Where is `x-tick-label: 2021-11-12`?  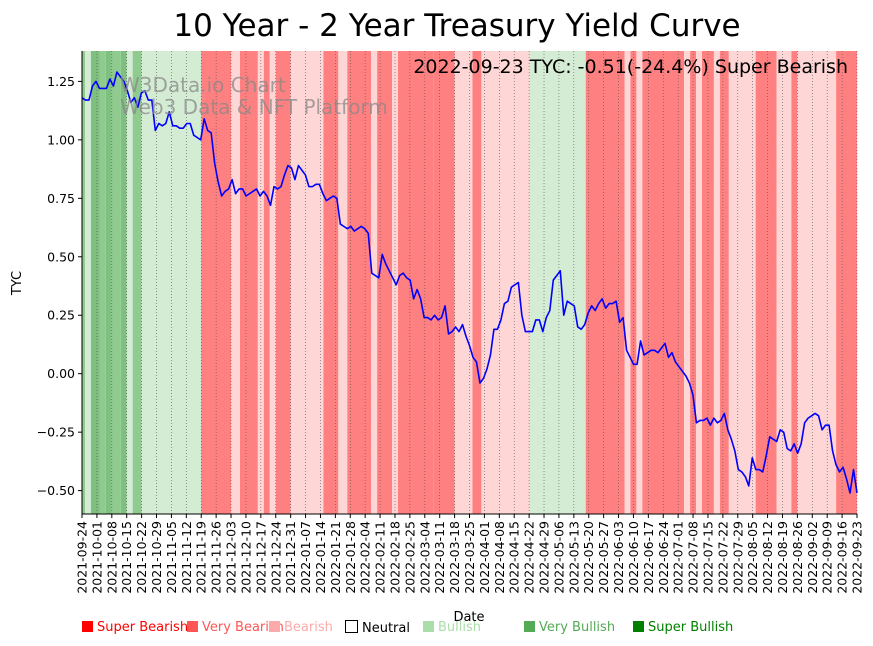 x-tick-label: 2021-11-12 is located at coordinates (186, 557).